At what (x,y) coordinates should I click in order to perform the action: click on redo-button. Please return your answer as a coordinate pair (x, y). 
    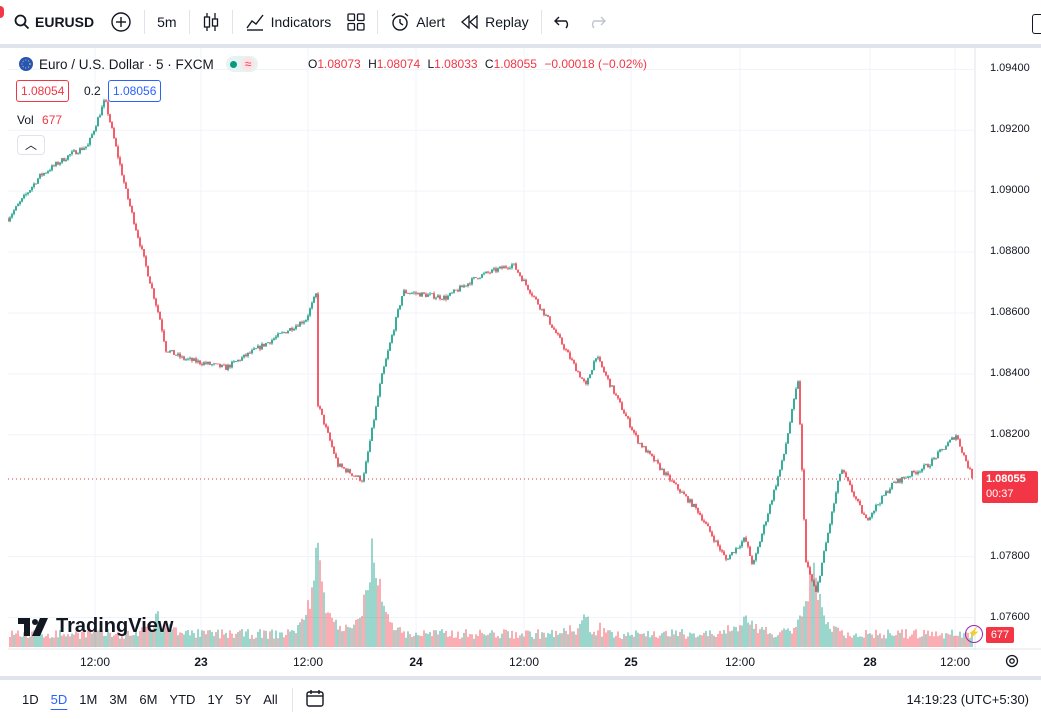
    Looking at the image, I should click on (597, 22).